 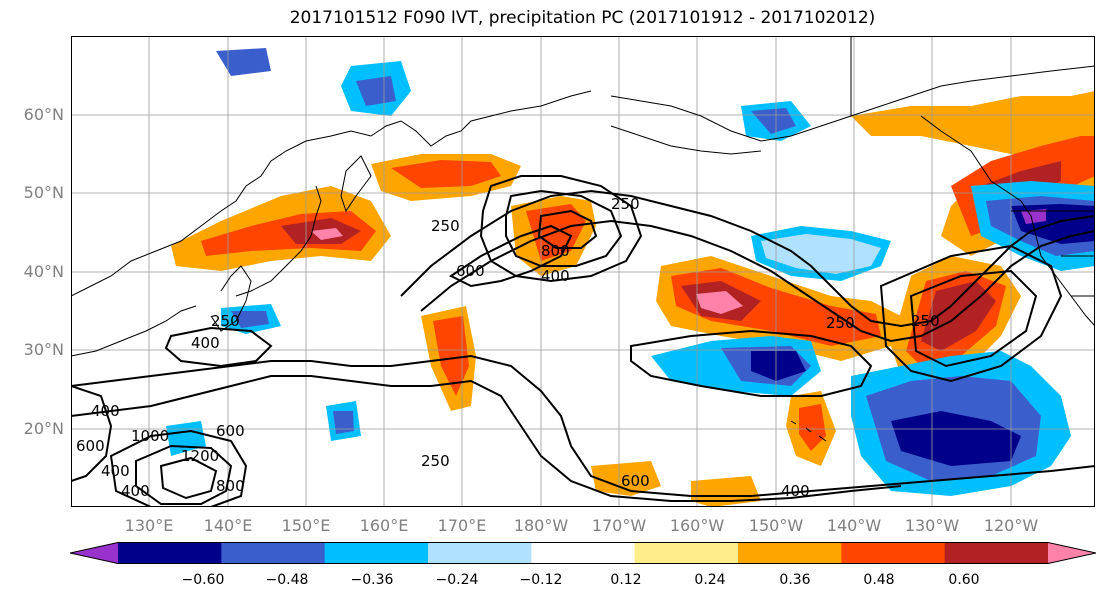 What do you see at coordinates (372, 580) in the screenshot?
I see `colorbar-tick: −0.36` at bounding box center [372, 580].